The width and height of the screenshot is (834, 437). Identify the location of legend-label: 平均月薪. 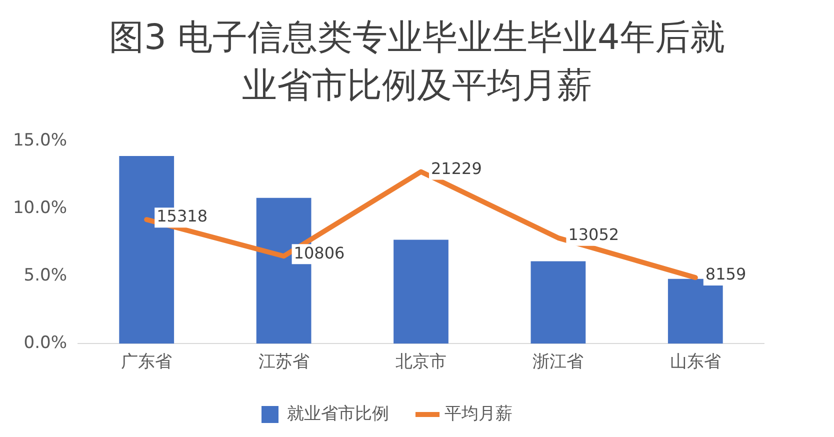
(478, 414).